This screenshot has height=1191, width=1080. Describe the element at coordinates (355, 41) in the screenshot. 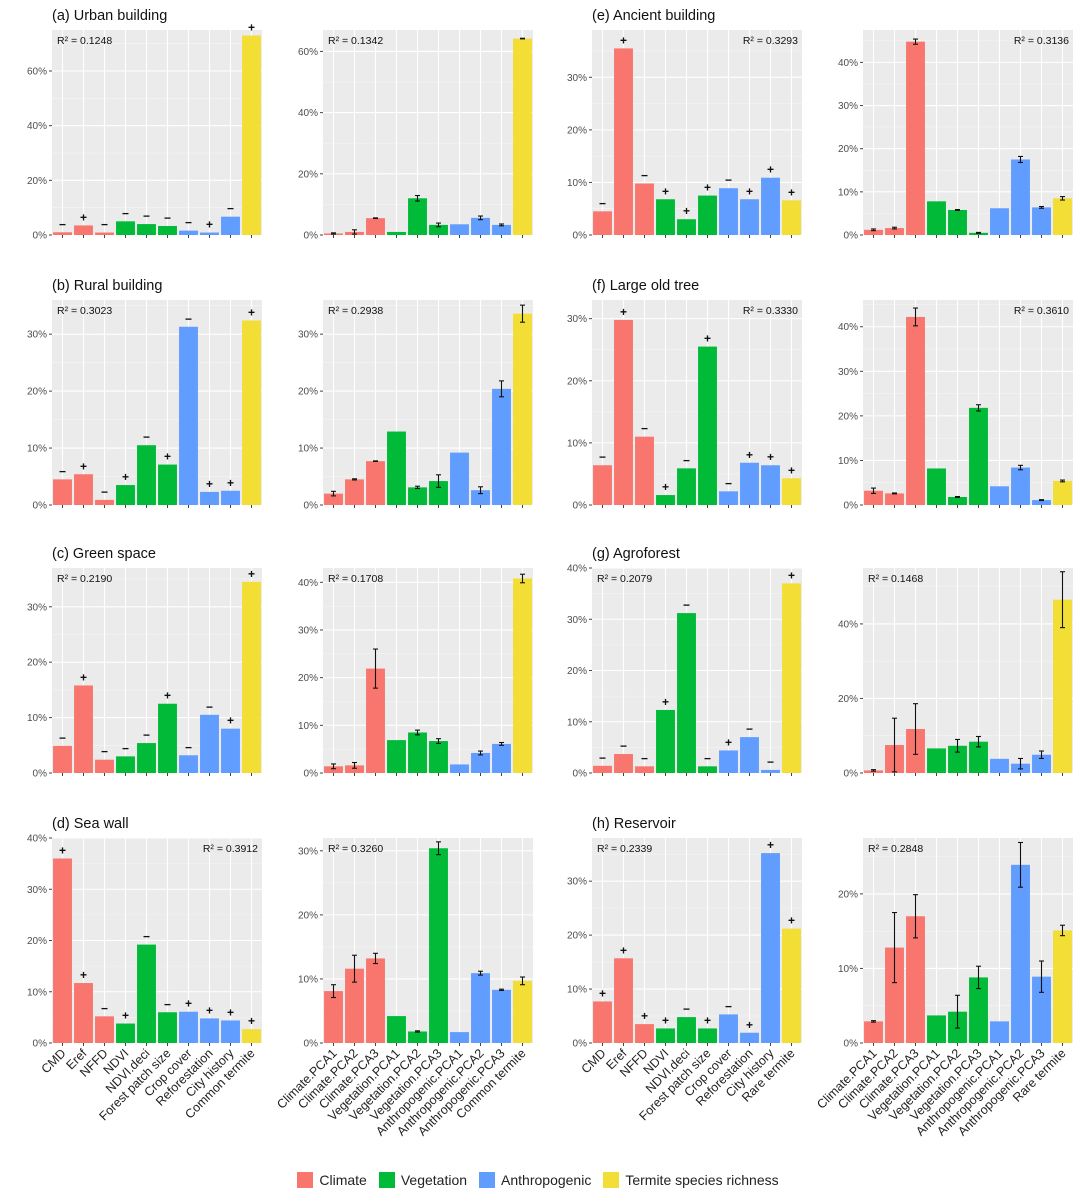

I see `r-squared-label: R² = 0.1342` at that location.